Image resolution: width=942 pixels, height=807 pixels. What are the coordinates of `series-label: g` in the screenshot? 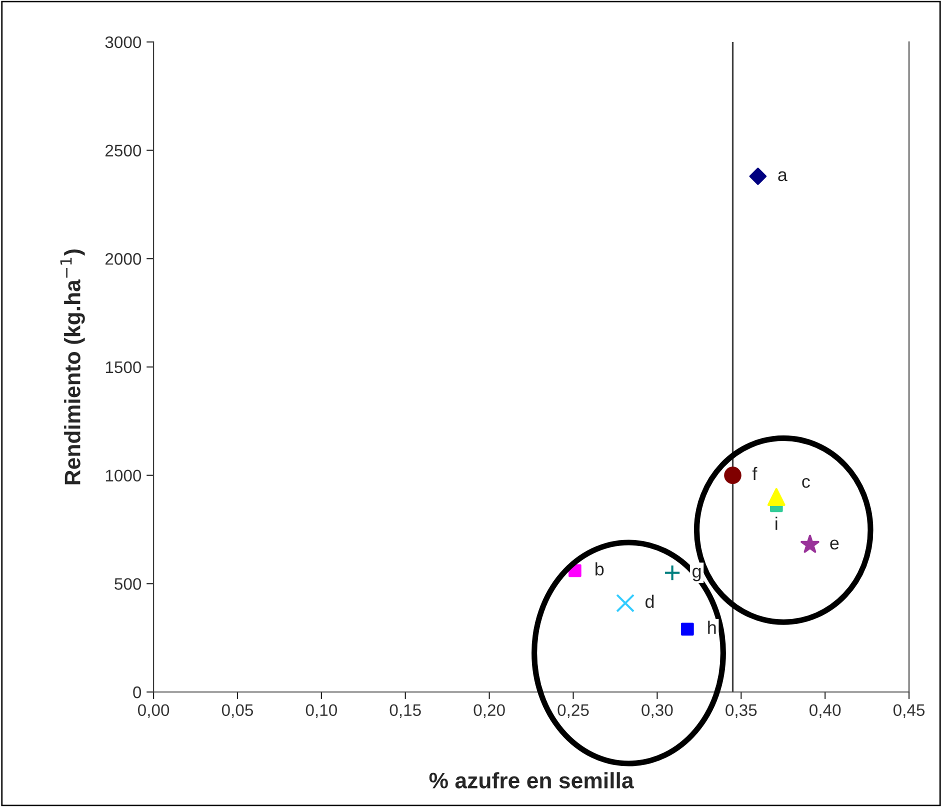 It's located at (696, 575).